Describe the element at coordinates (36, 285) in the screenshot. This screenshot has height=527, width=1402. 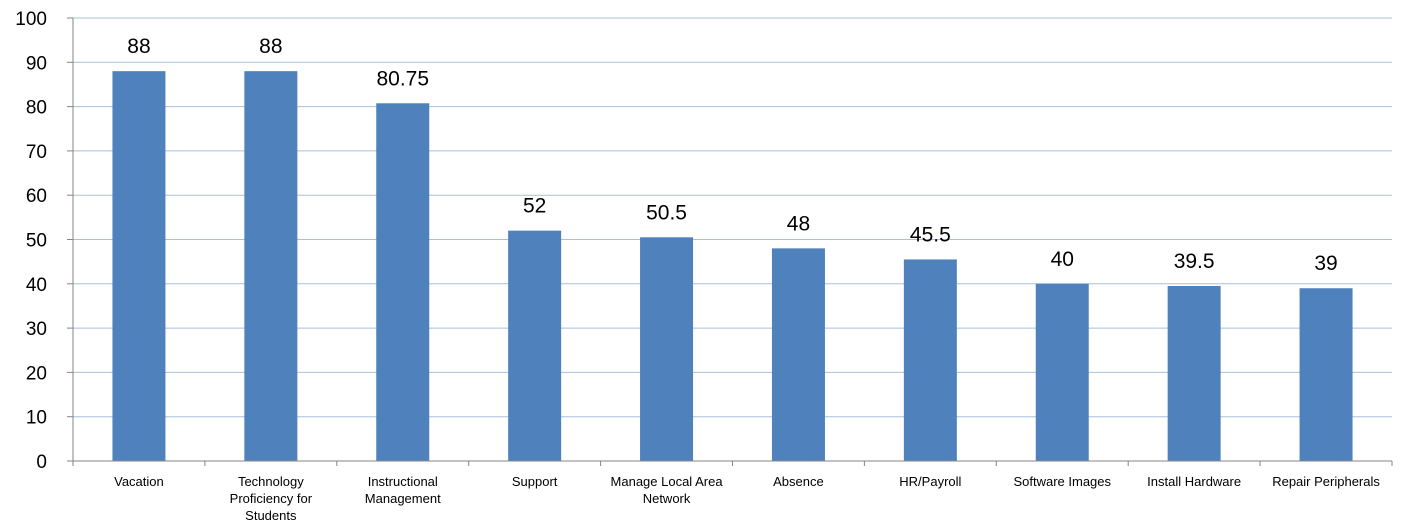
I see `y-tick-label: 40` at that location.